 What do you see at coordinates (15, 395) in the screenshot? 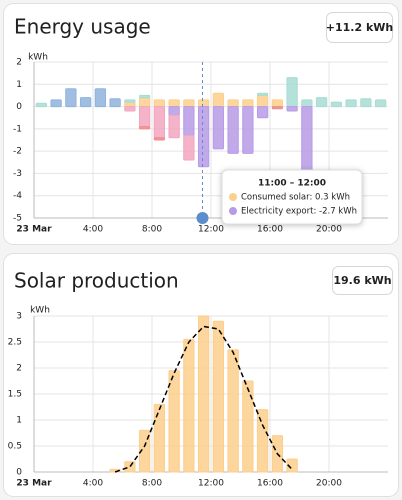
I see `y-tick-label: 1.5` at bounding box center [15, 395].